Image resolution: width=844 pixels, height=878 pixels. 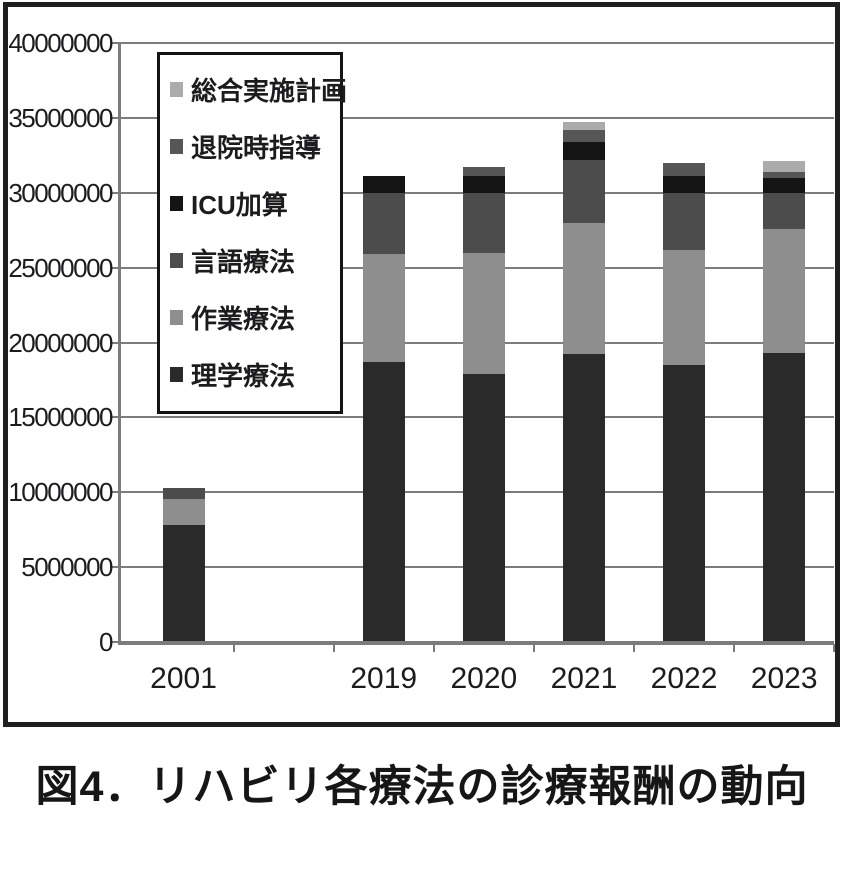 I want to click on legend-label: 退院時指導, so click(x=256, y=148).